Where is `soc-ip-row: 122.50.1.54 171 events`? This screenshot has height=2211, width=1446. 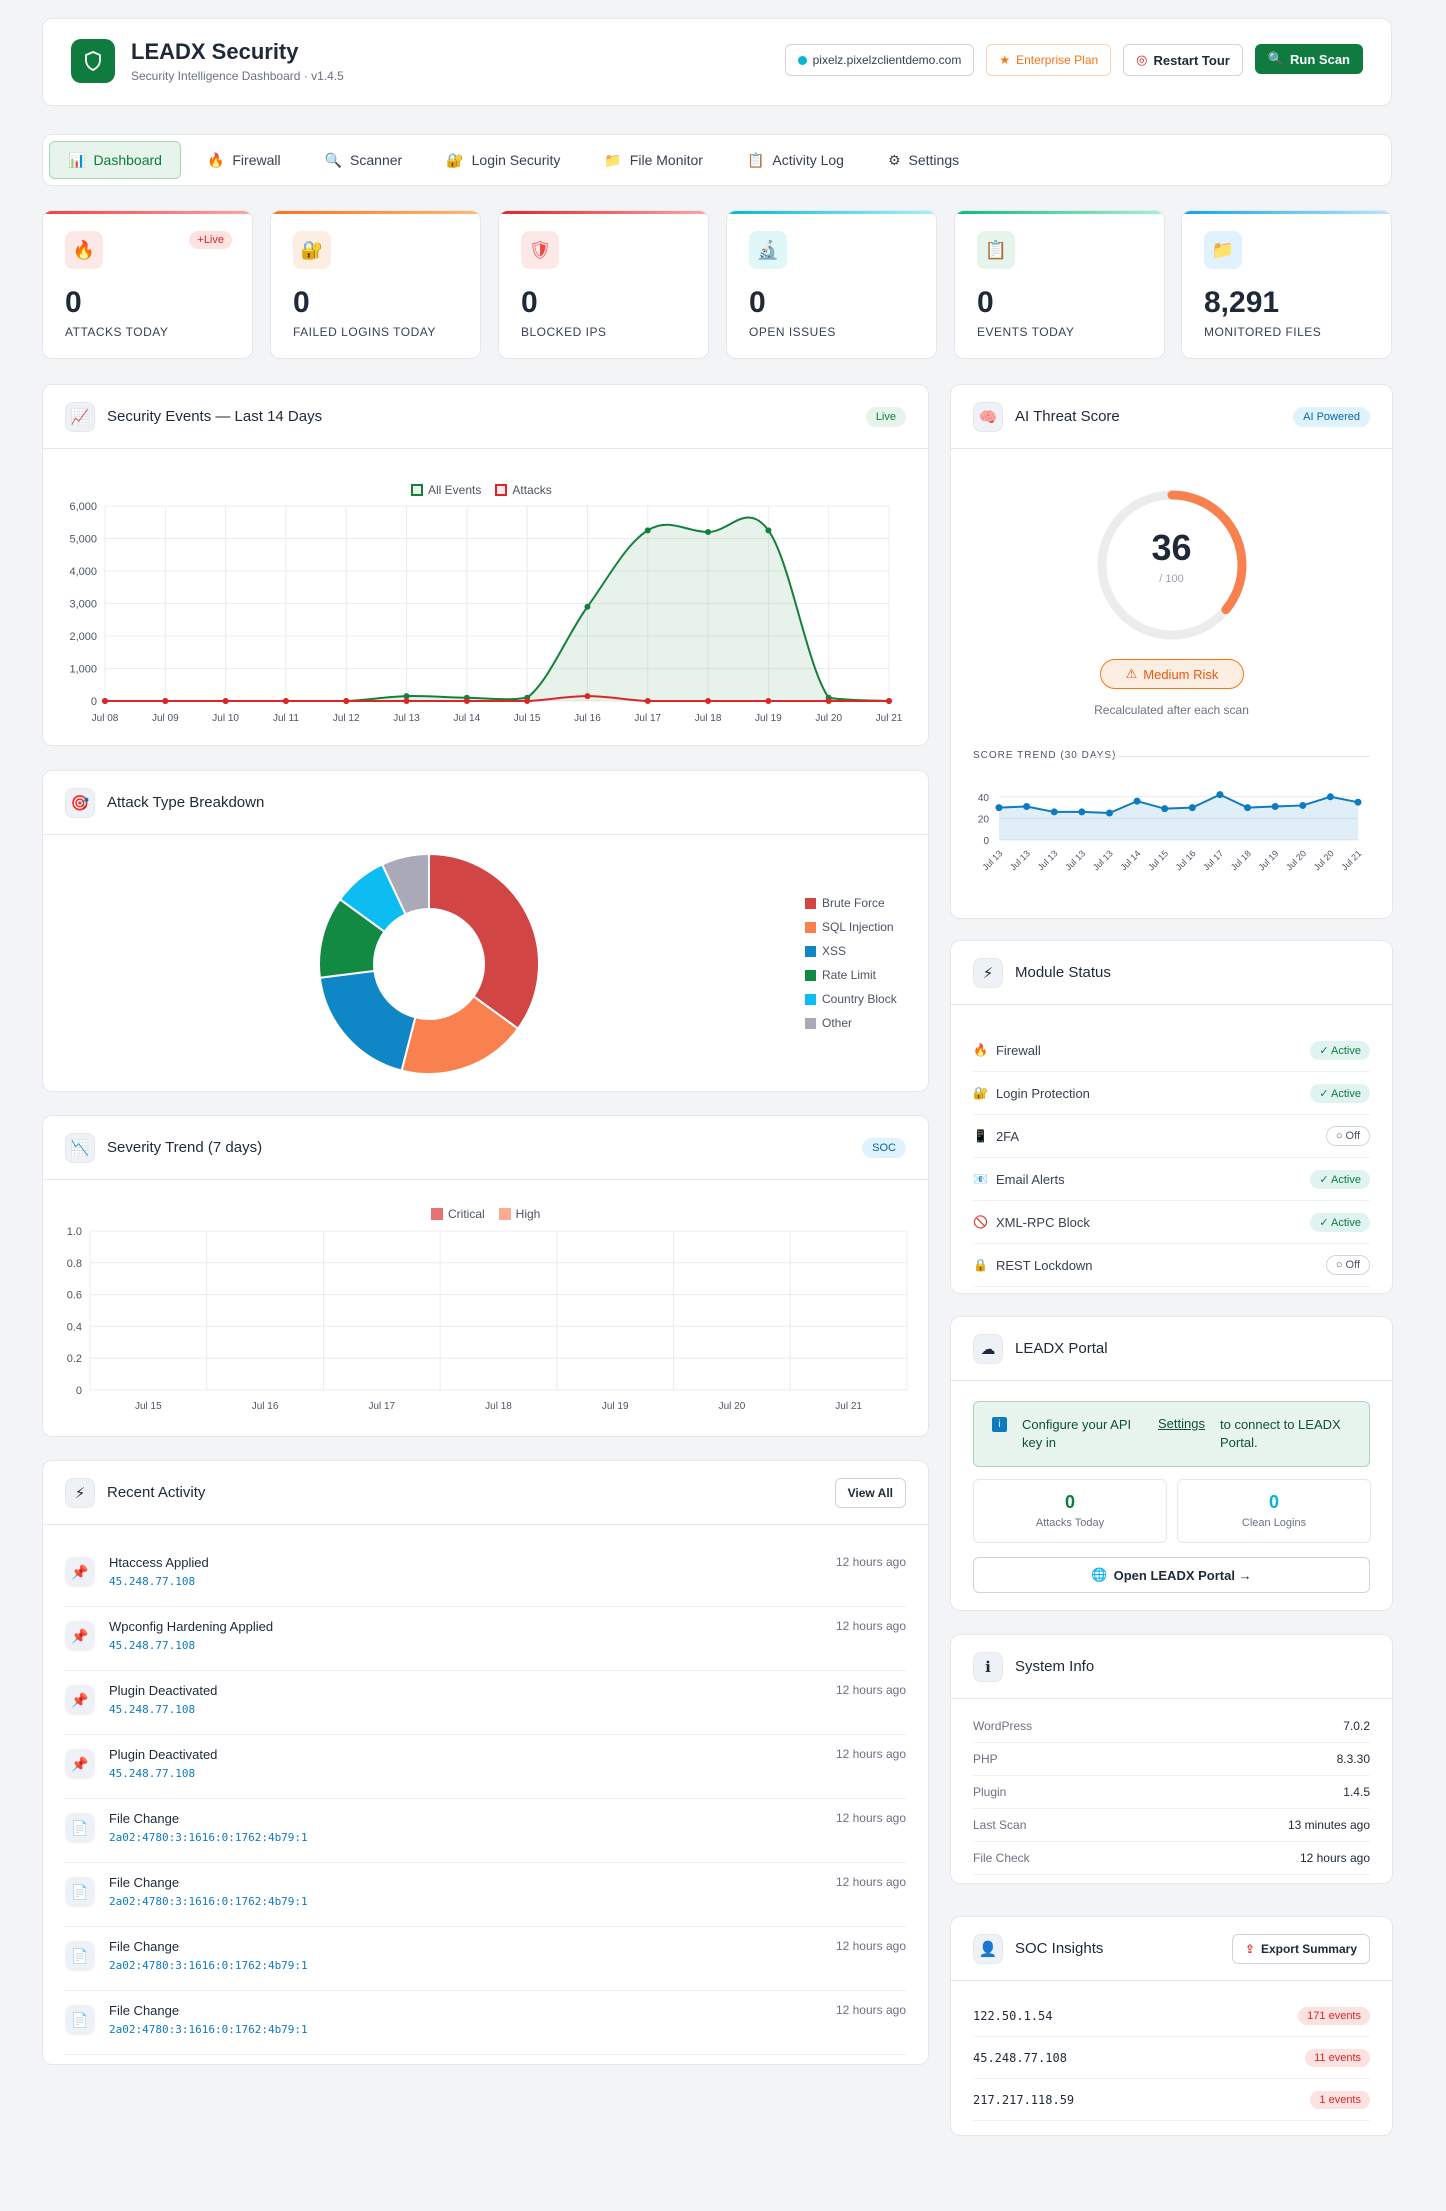 soc-ip-row: 122.50.1.54 171 events is located at coordinates (1171, 2016).